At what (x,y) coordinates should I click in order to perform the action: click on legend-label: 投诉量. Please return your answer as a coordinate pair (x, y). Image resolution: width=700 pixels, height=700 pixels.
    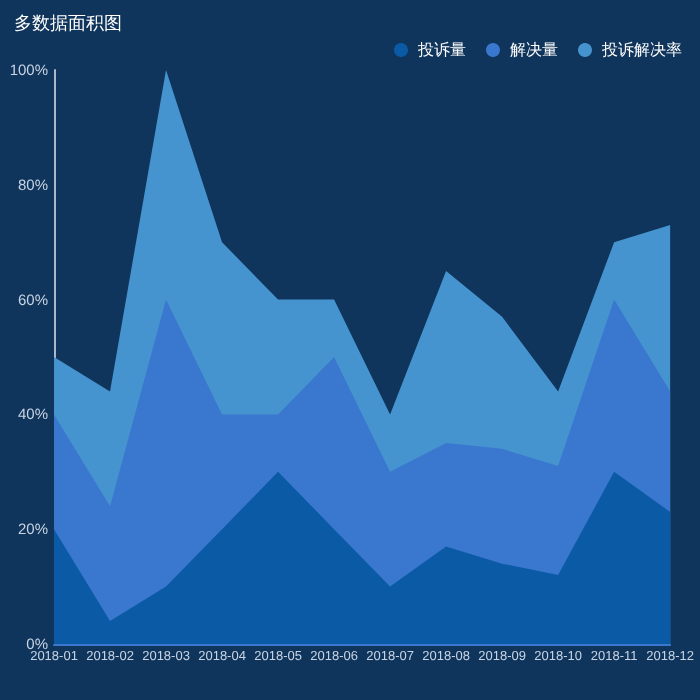
    Looking at the image, I should click on (441, 50).